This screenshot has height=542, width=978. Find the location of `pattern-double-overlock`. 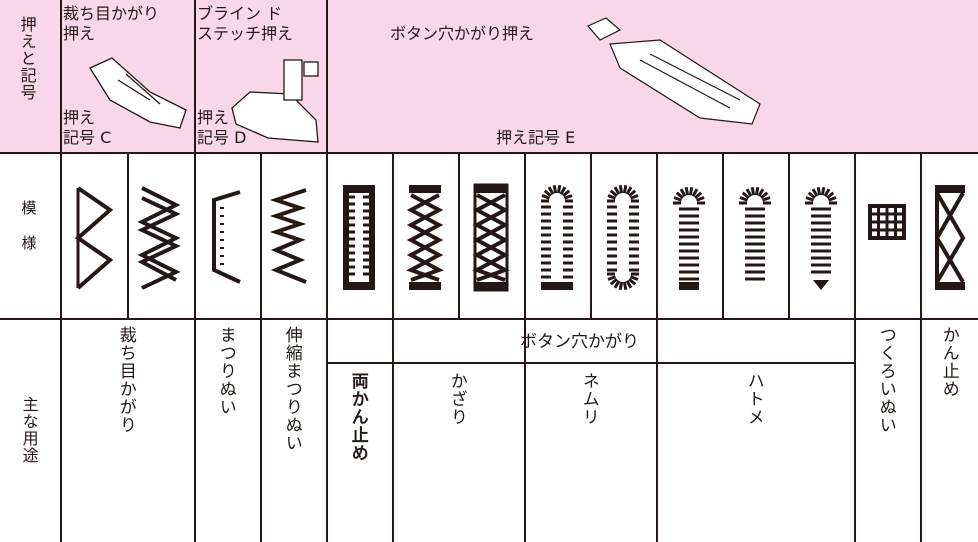

pattern-double-overlock is located at coordinates (159, 238).